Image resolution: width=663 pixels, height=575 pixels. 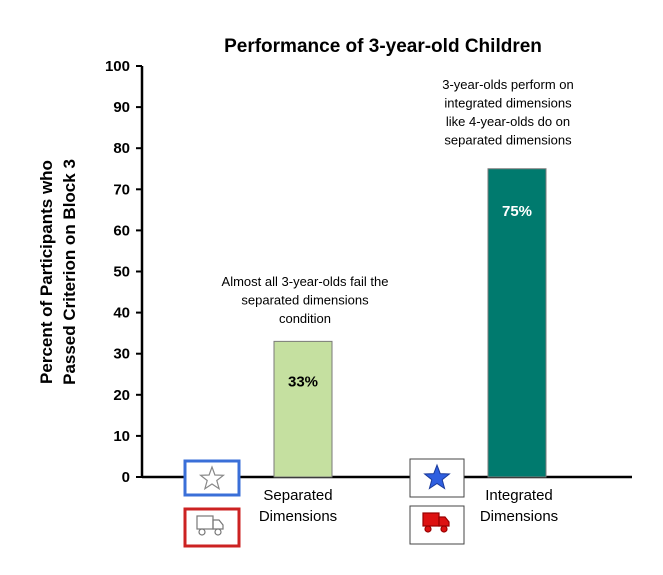 What do you see at coordinates (303, 381) in the screenshot?
I see `data-label: 33%` at bounding box center [303, 381].